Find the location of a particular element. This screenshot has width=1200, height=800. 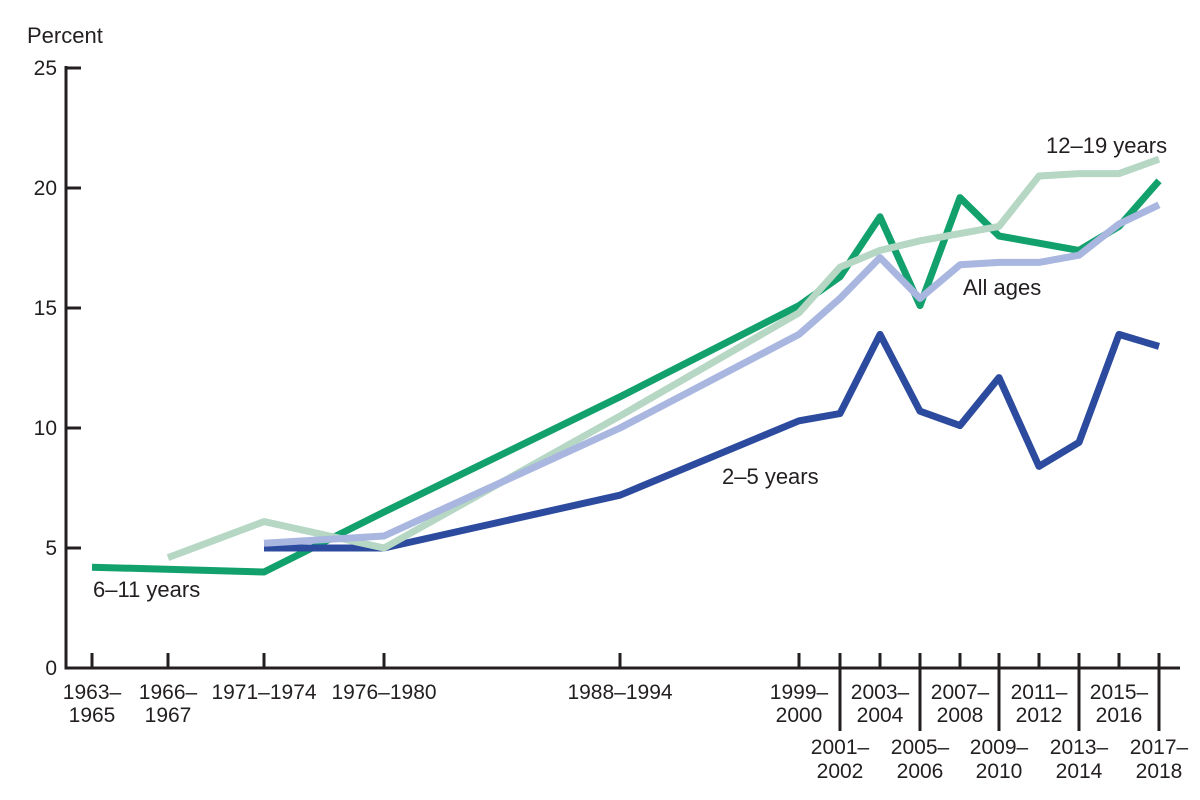

series-label-2-5-years: 2–5 years is located at coordinates (770, 476).